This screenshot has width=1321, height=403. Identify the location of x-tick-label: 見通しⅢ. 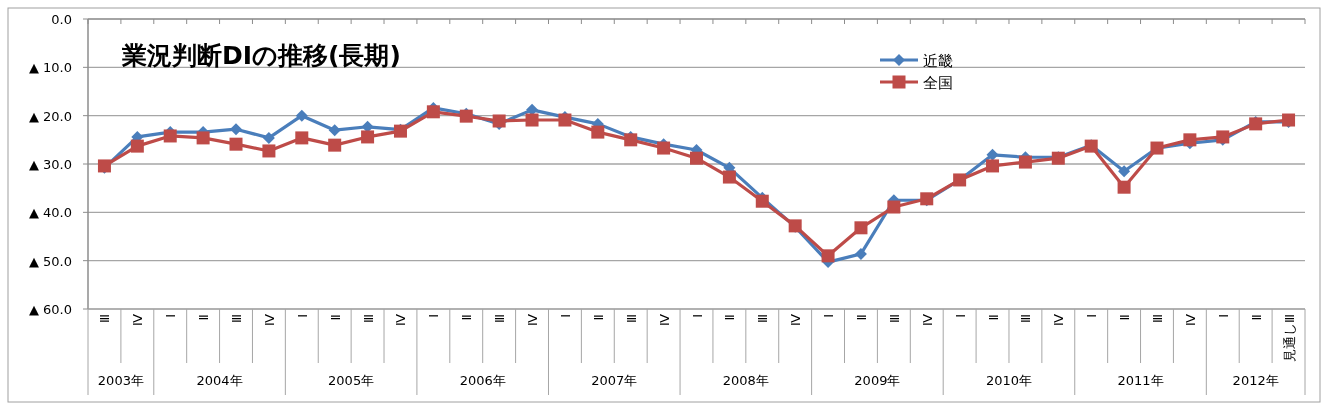
(1289, 338).